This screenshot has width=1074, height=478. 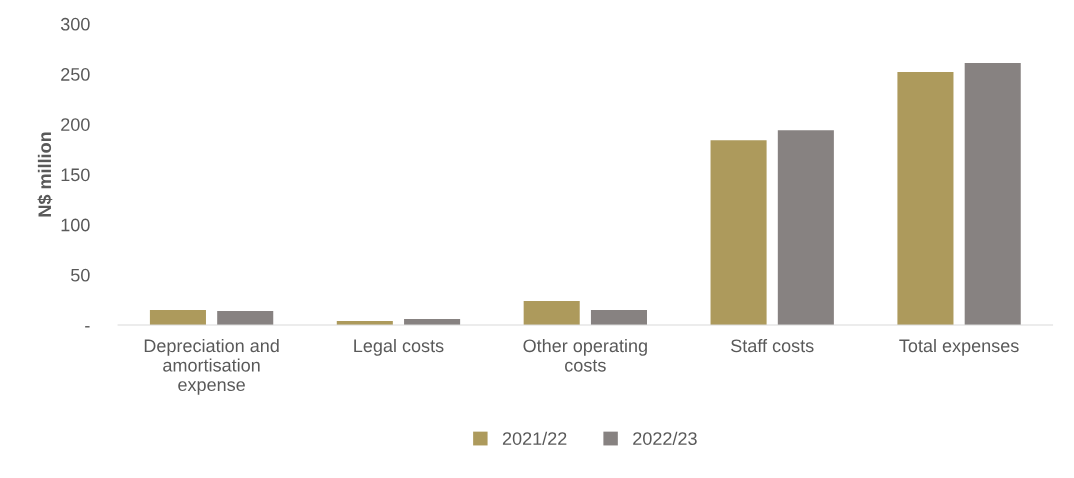 I want to click on legend-label: 2022/23, so click(x=665, y=438).